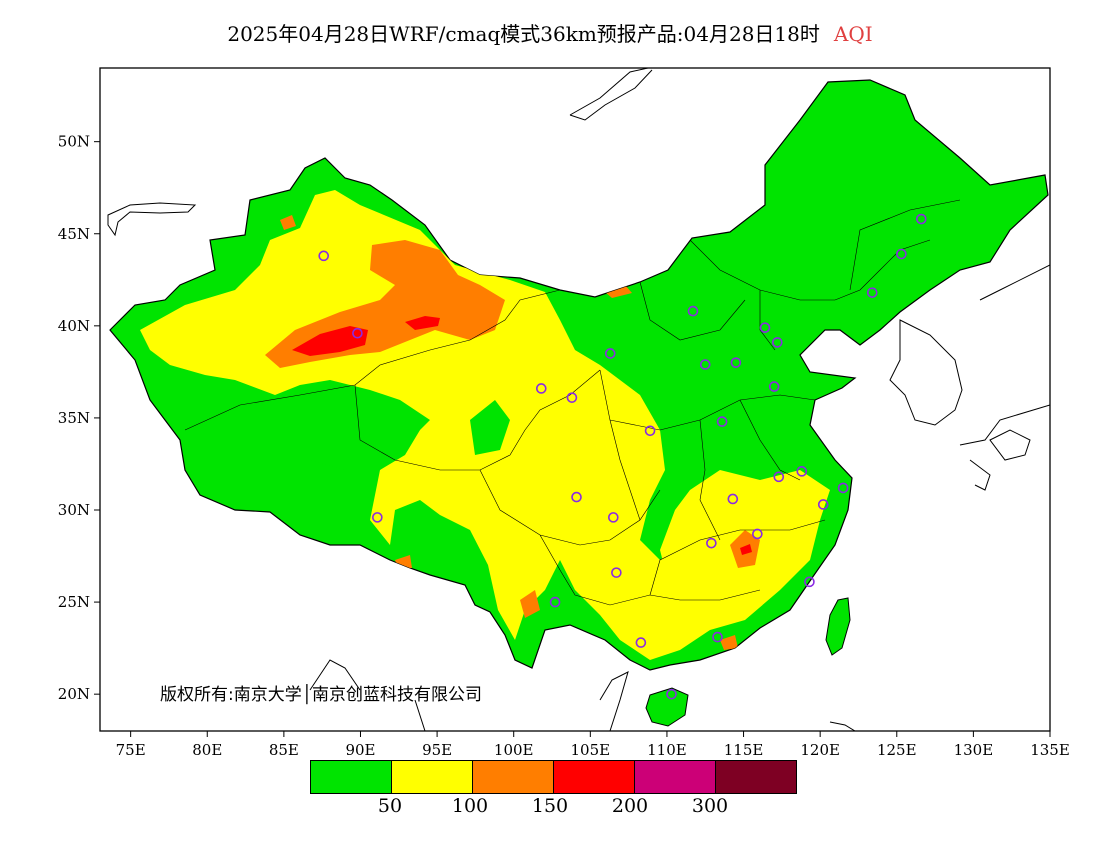 This screenshot has height=850, width=1100. What do you see at coordinates (710, 806) in the screenshot?
I see `legend-label-300: 300` at bounding box center [710, 806].